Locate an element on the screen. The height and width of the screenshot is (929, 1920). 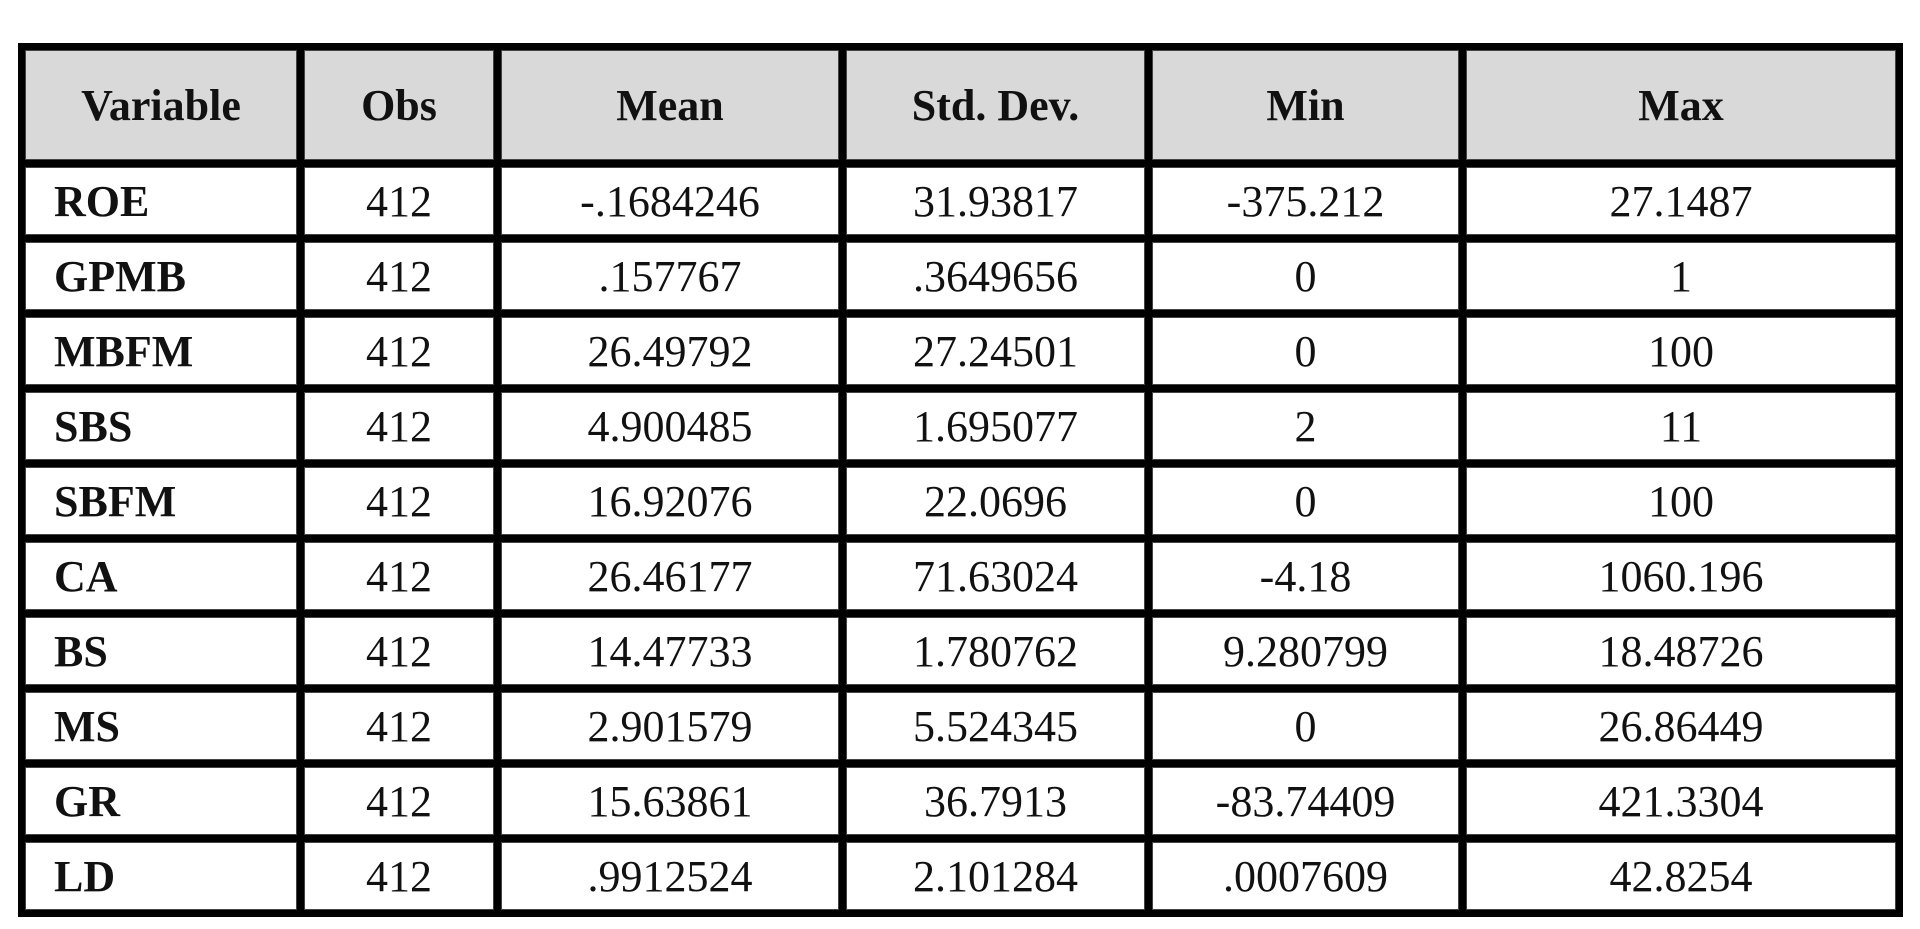
value-cell: 15.63861 is located at coordinates (670, 801).